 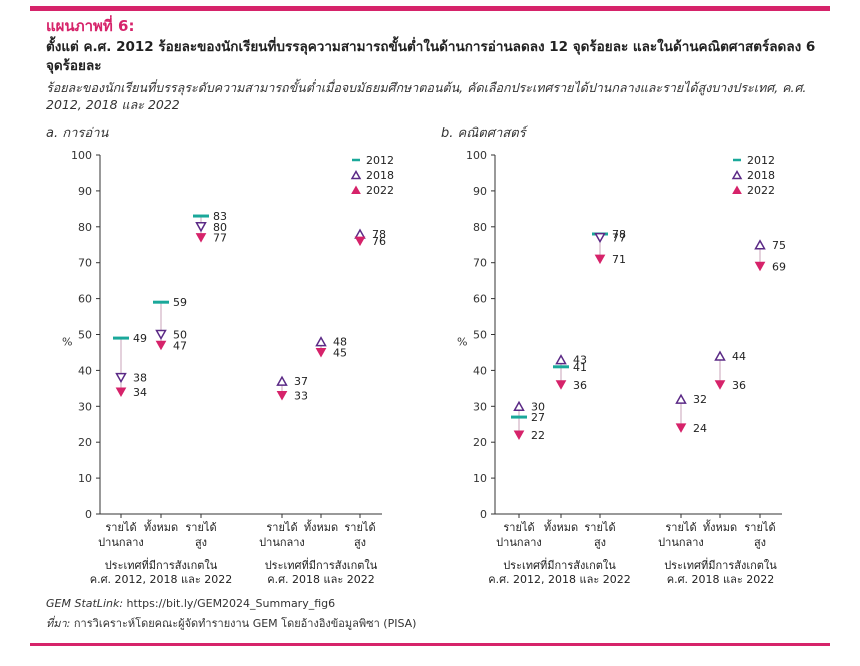 I want to click on panel1-data-label: 38, so click(x=140, y=378).